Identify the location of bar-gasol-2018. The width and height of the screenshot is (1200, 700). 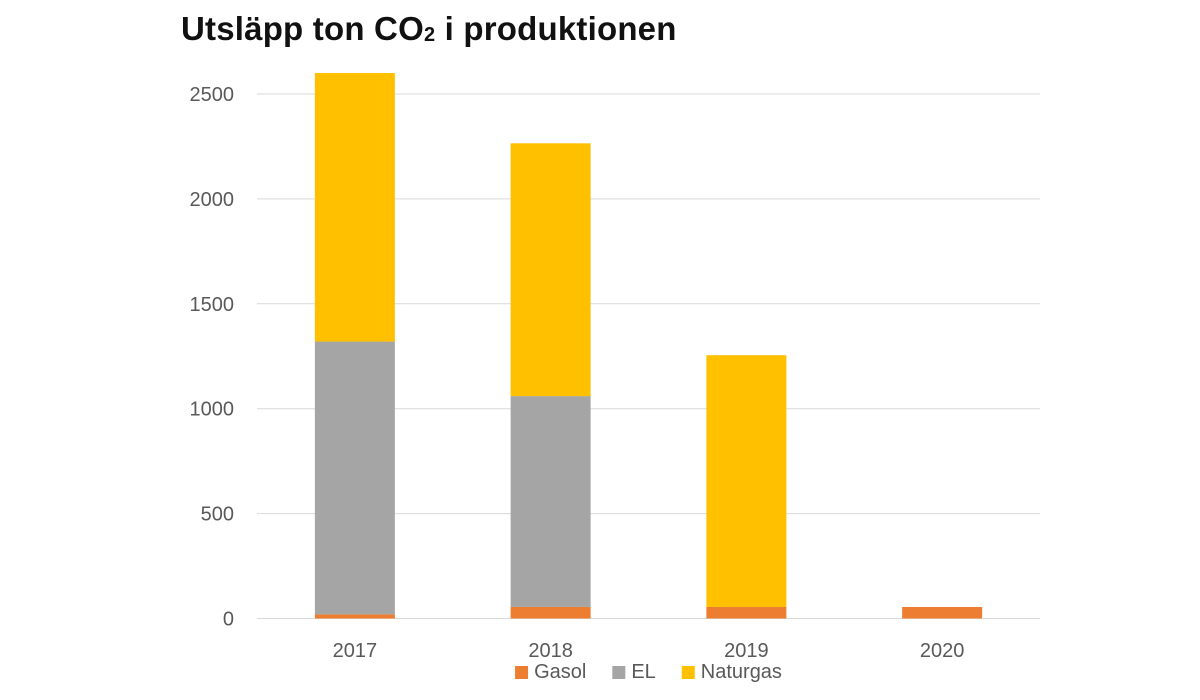
(550, 612).